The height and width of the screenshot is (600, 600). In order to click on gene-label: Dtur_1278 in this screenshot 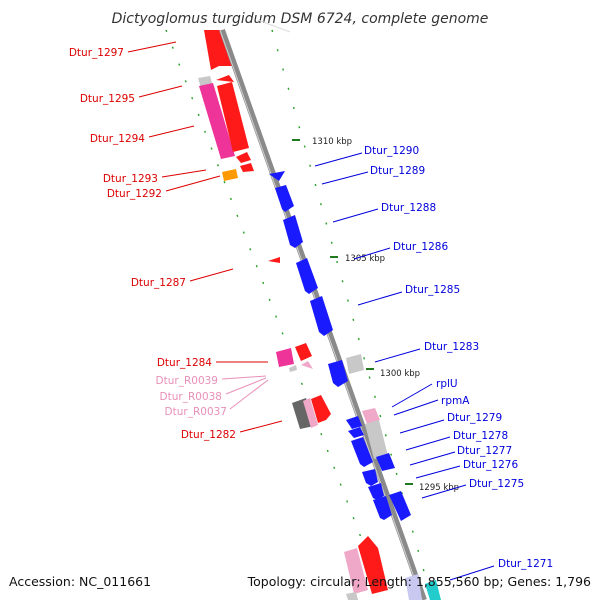, I will do `click(480, 436)`.